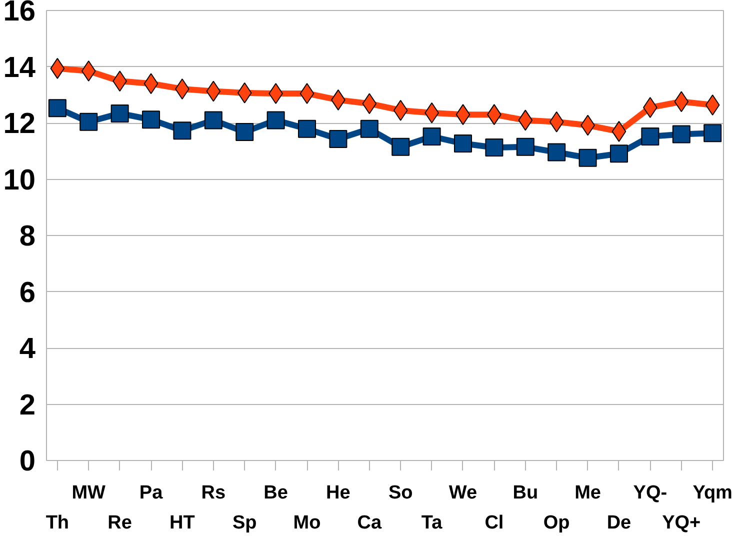 The height and width of the screenshot is (536, 733). Describe the element at coordinates (183, 523) in the screenshot. I see `x-tick-label: HT` at that location.